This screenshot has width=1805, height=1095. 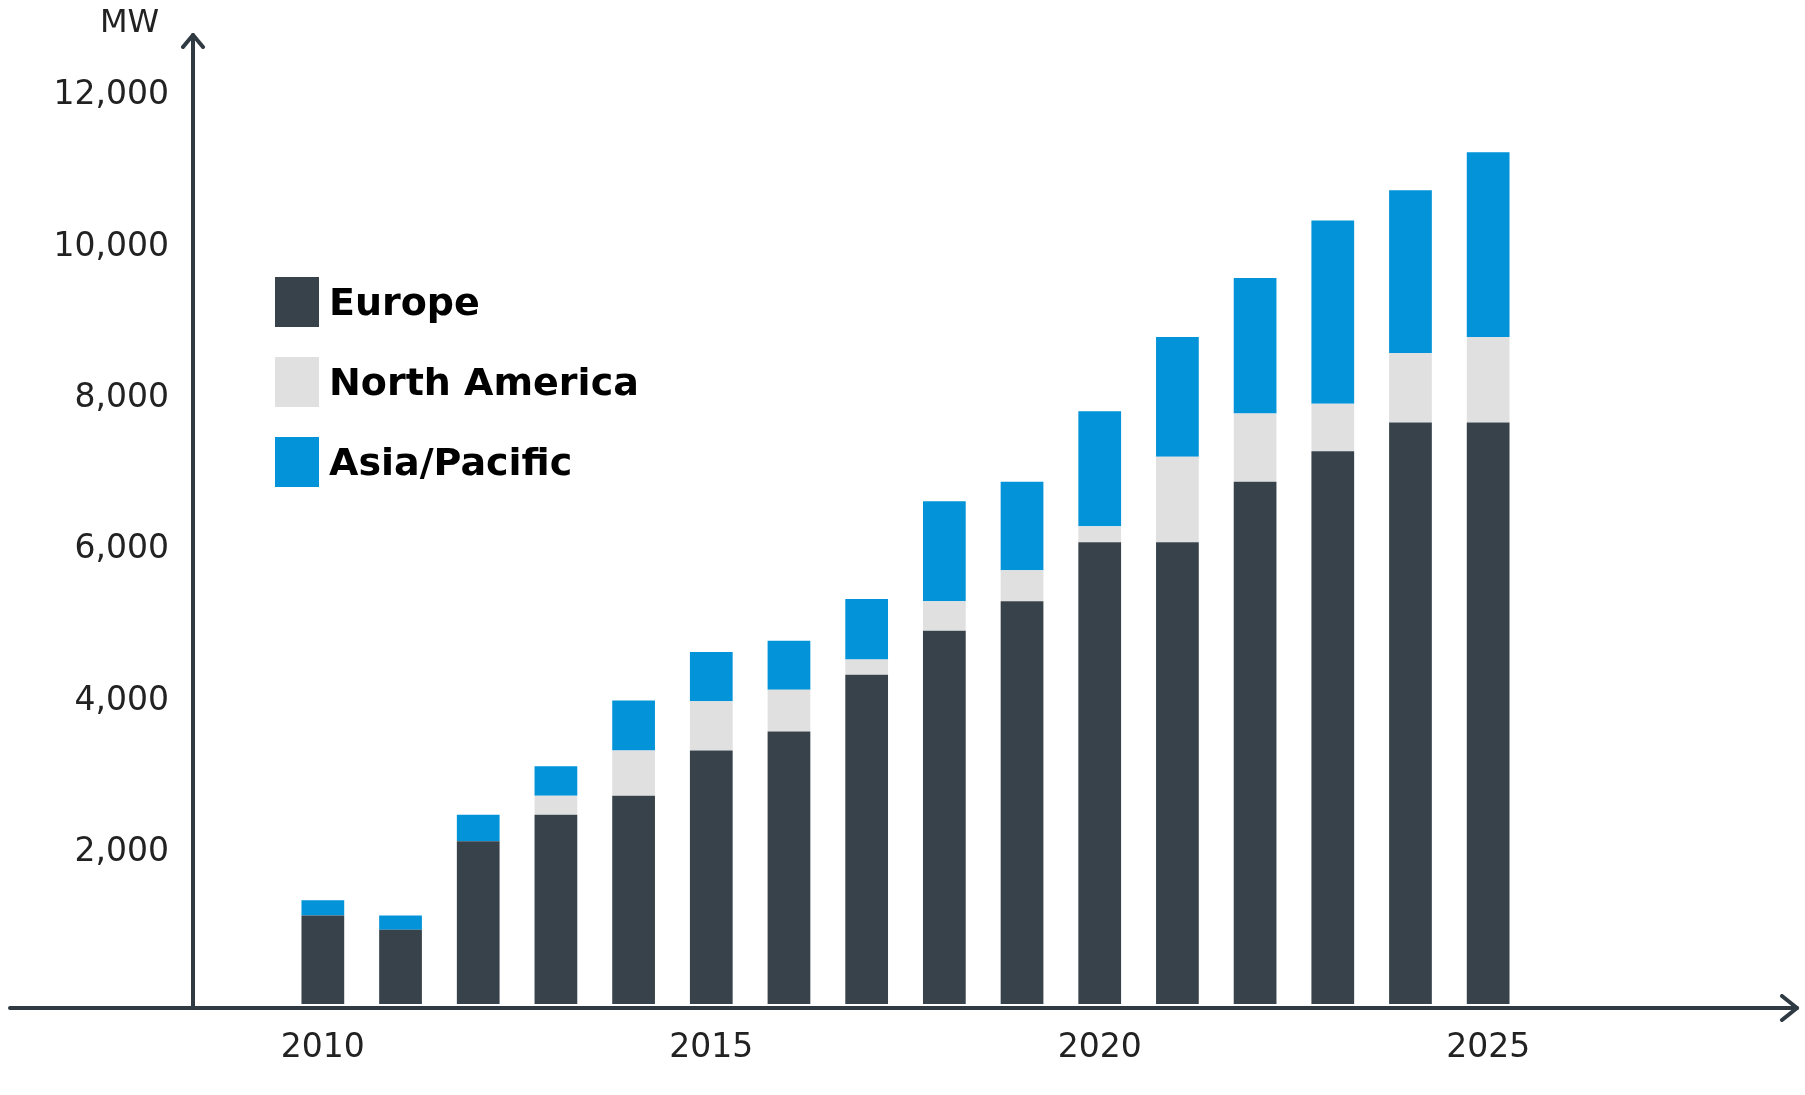 What do you see at coordinates (322, 1046) in the screenshot?
I see `x-tick-label: 2010` at bounding box center [322, 1046].